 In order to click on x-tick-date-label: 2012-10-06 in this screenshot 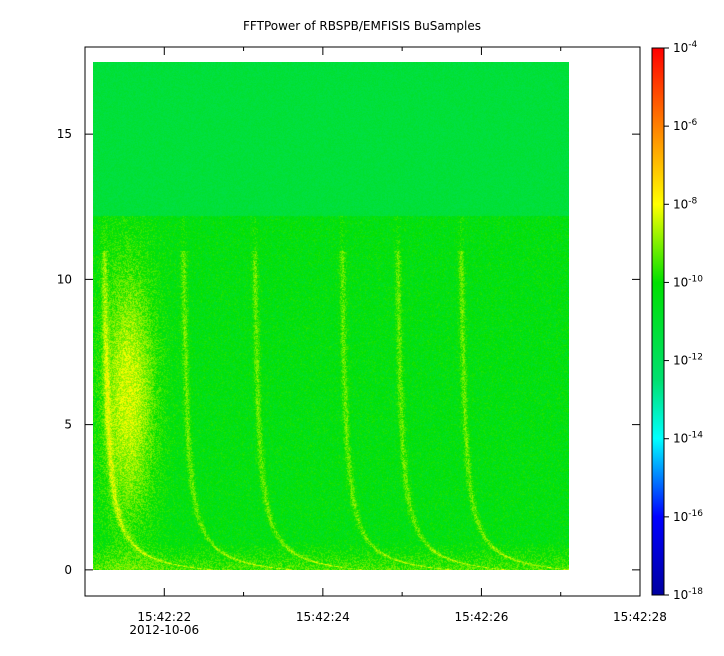, I will do `click(164, 630)`.